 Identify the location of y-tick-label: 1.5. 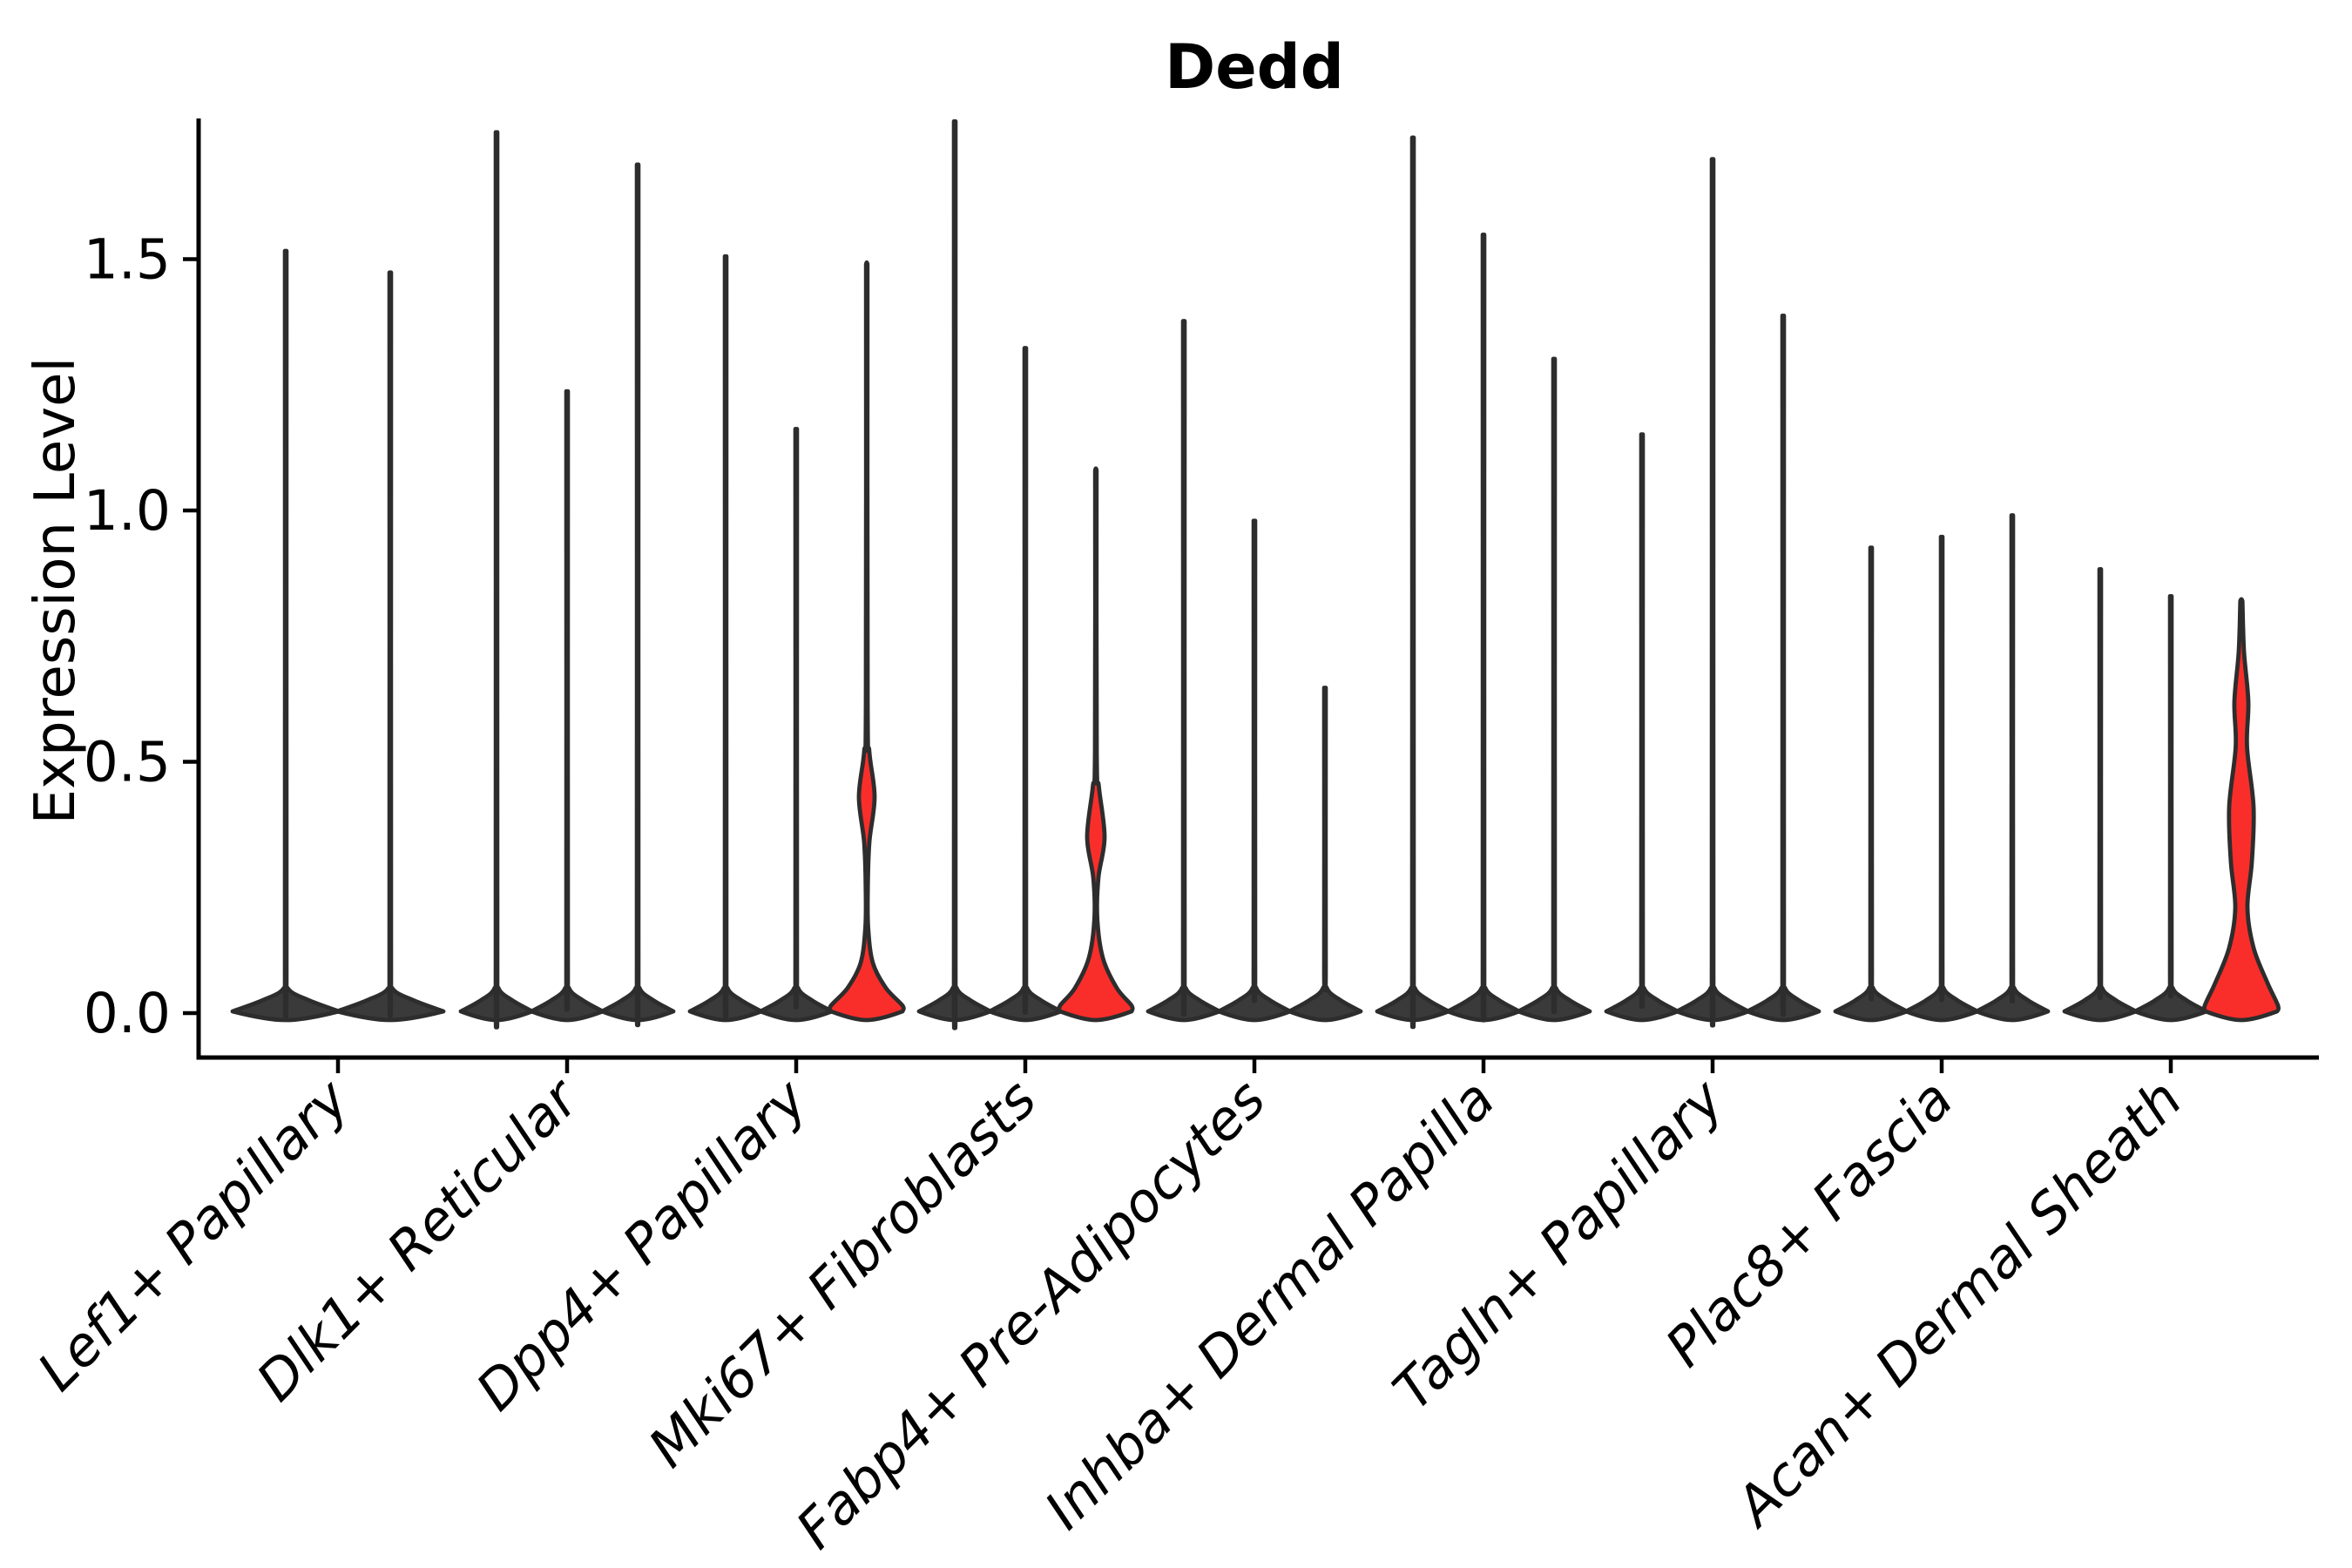
(127, 260).